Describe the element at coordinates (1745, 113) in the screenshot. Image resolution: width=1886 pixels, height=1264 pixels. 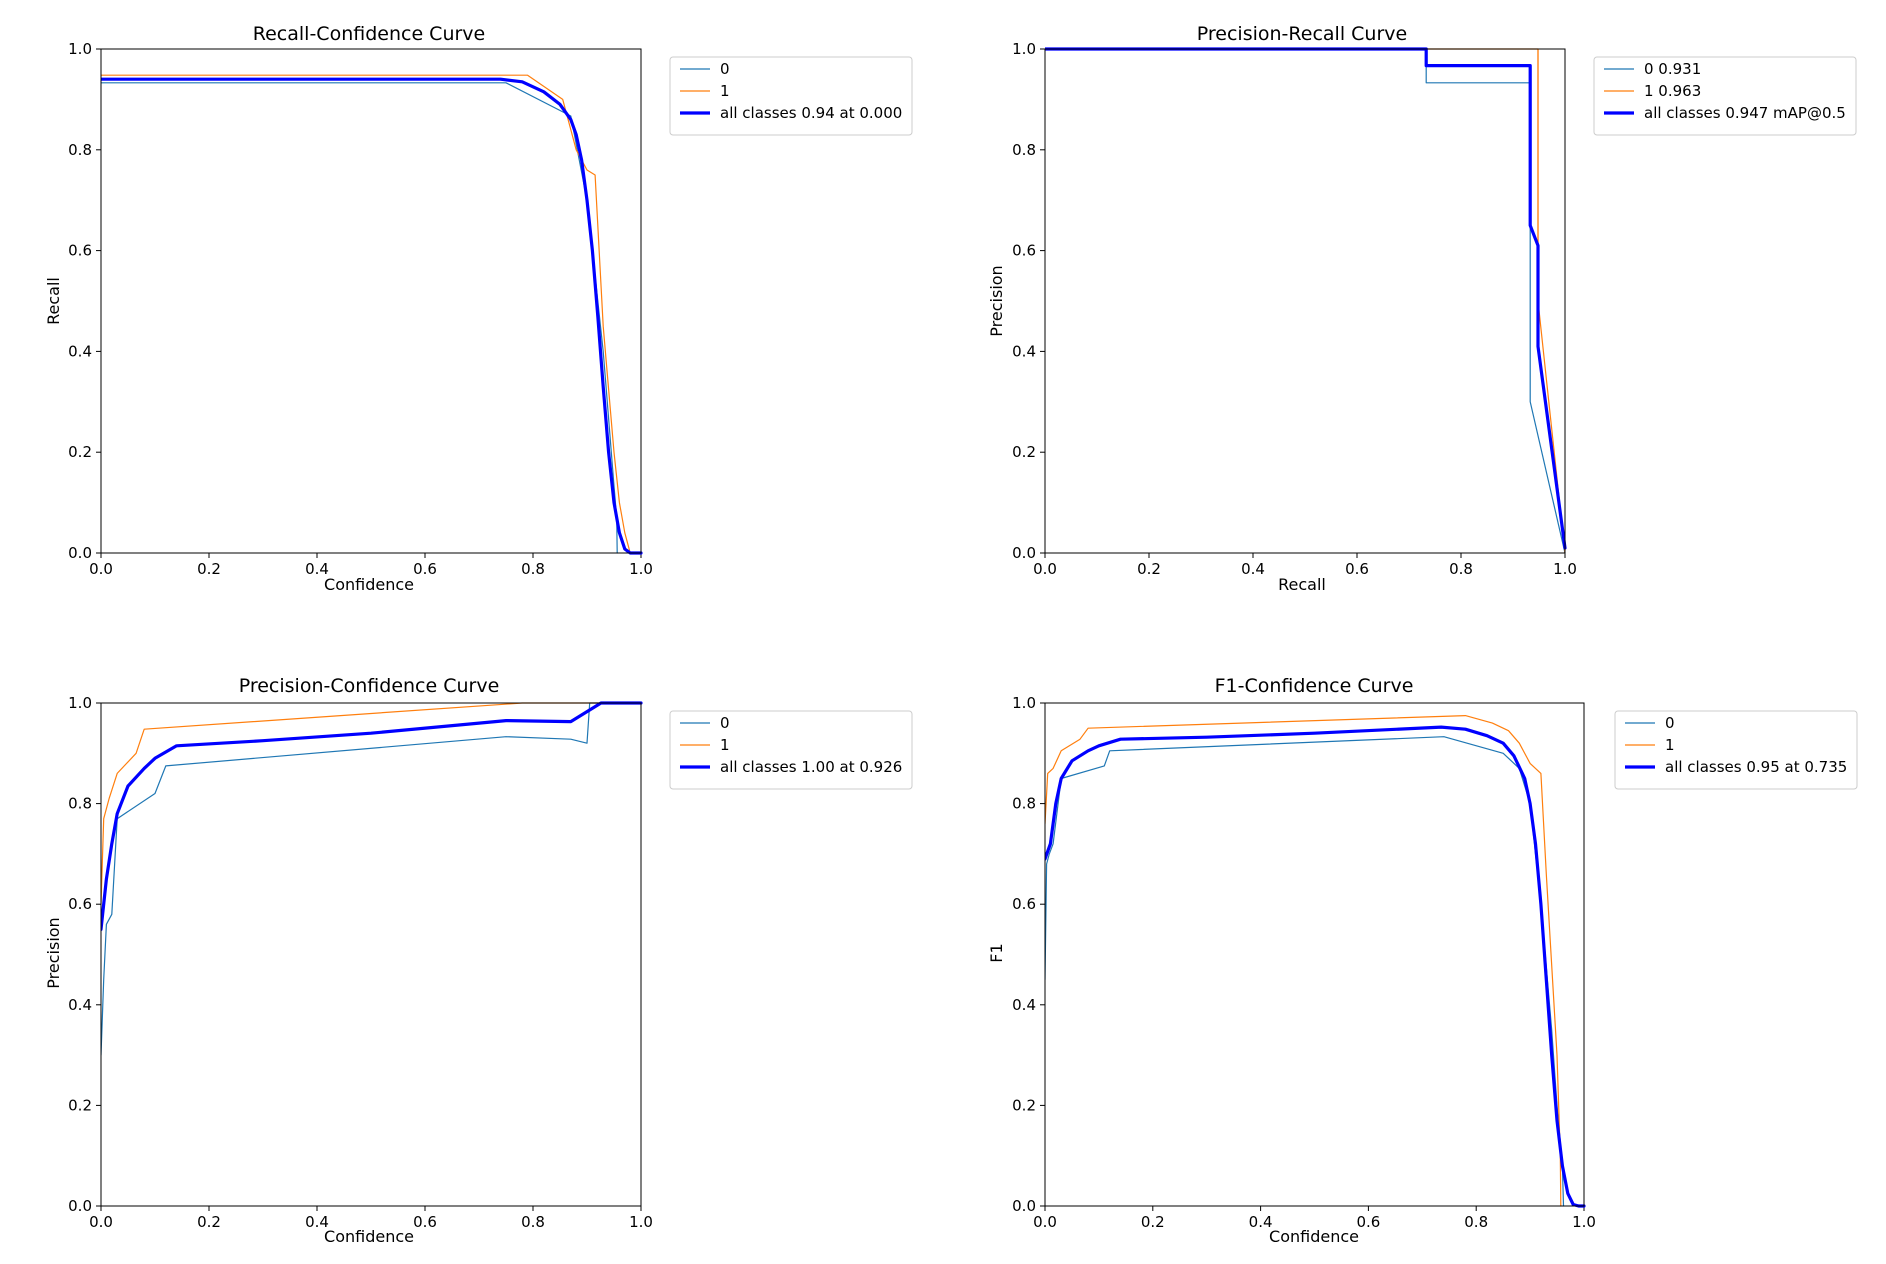
I see `legend-label: all classes 0.947 mAP@0.5` at that location.